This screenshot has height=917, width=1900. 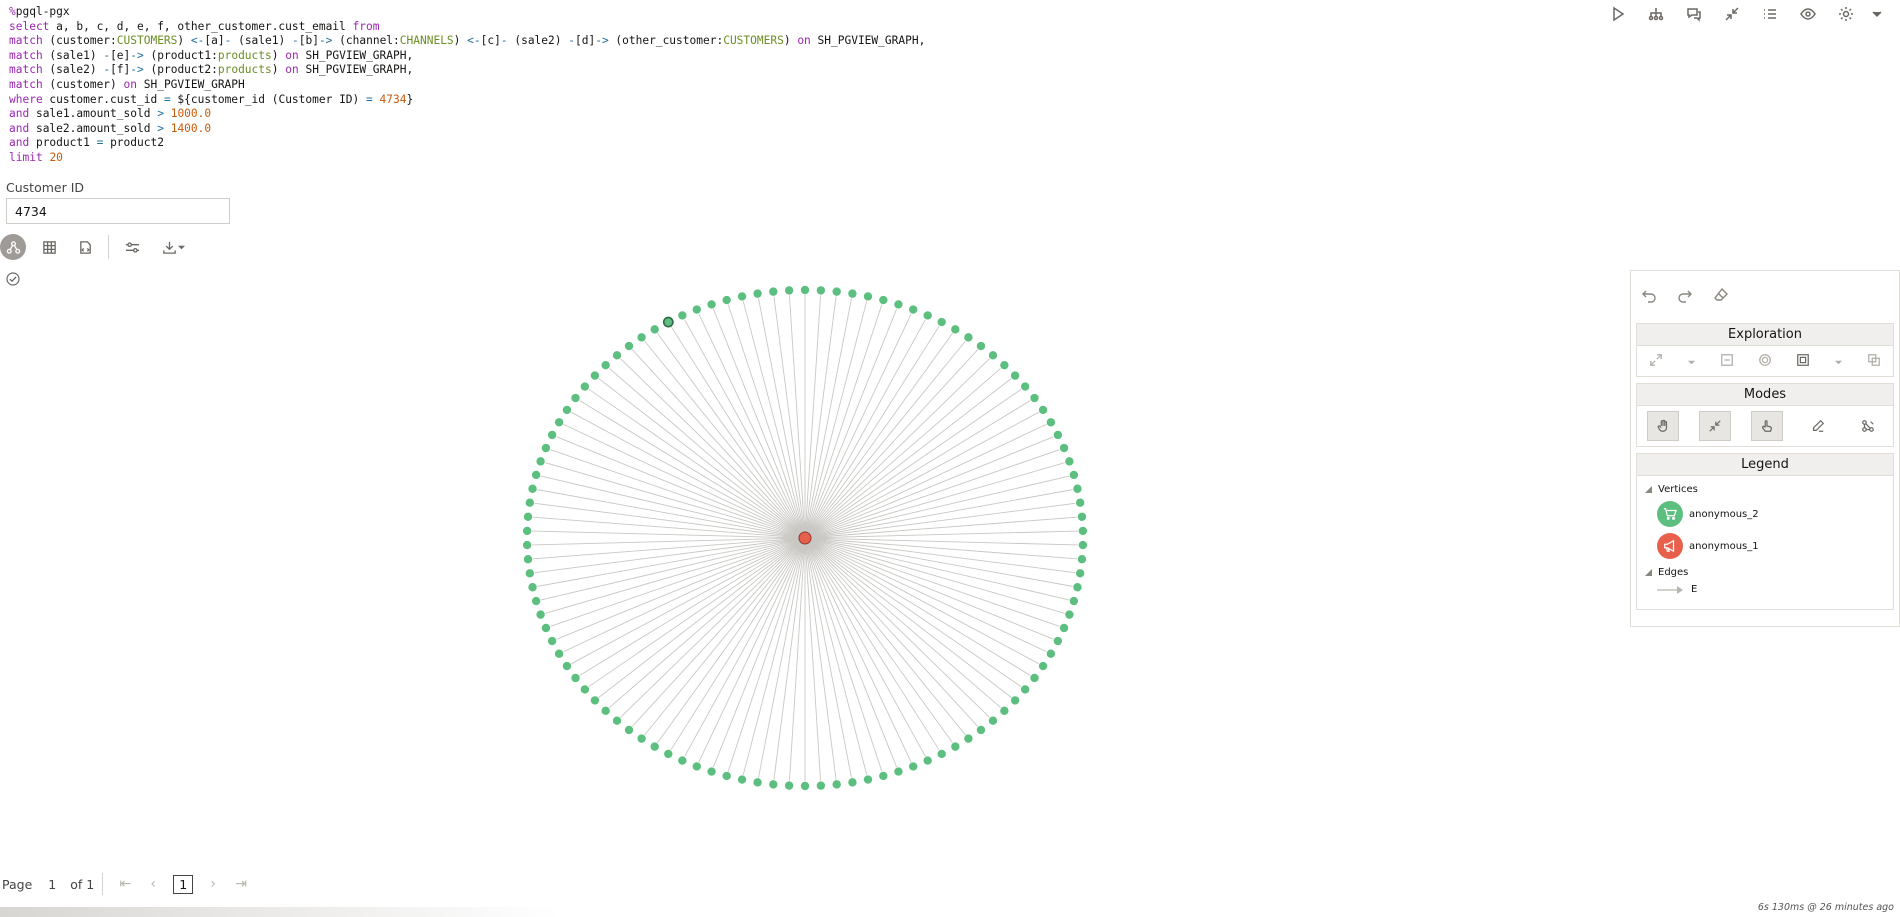 What do you see at coordinates (1808, 14) in the screenshot?
I see `eye-icon` at bounding box center [1808, 14].